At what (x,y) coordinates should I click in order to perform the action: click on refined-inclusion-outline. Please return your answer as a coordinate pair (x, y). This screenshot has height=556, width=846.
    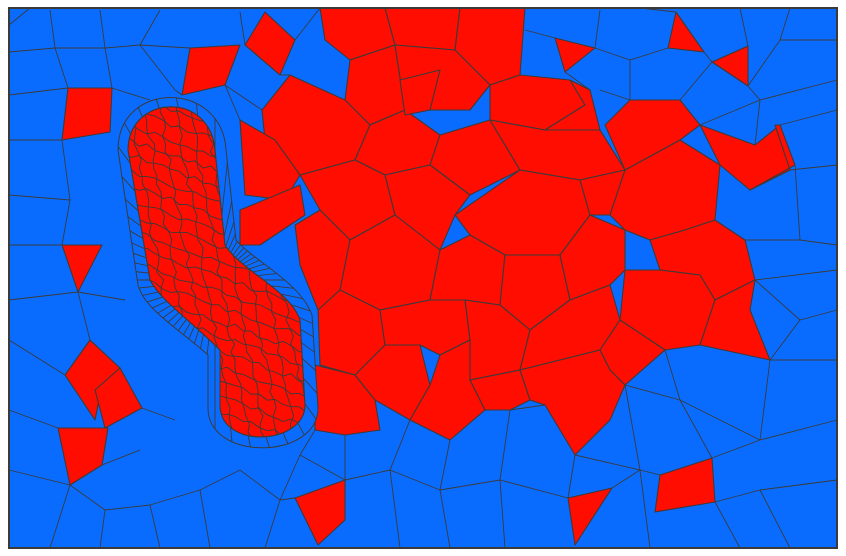
    Looking at the image, I should click on (216, 272).